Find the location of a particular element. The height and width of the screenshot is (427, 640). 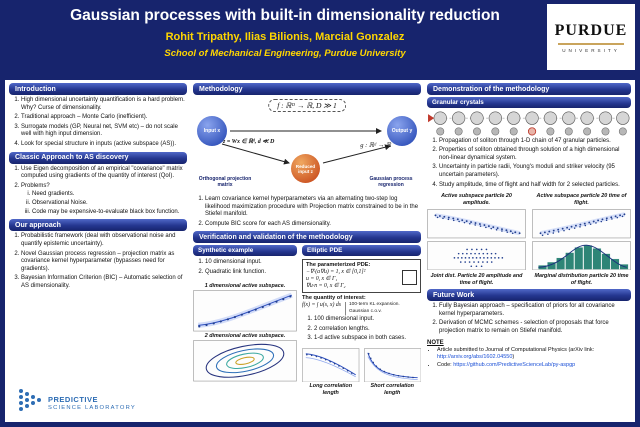

psl-text-block: PREDICTIVE SCIENCE LABORATORY is located at coordinates (92, 403).